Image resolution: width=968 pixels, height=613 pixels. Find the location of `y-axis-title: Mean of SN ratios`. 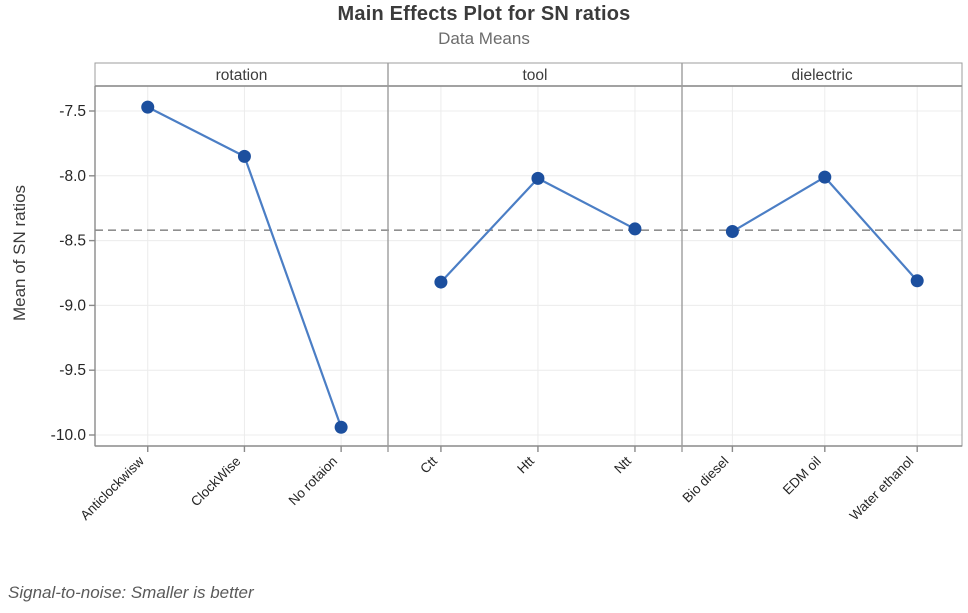

y-axis-title: Mean of SN ratios is located at coordinates (19, 253).